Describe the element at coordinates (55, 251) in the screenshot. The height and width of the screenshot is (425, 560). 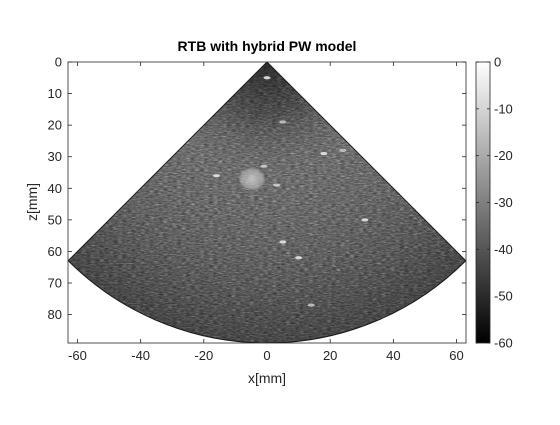
I see `y-tick-label: 60` at that location.